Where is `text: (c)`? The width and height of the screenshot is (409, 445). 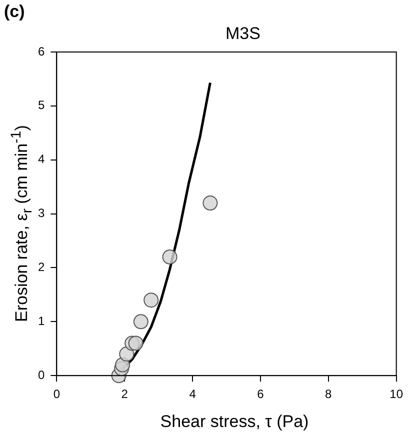
text: (c) is located at coordinates (14, 12).